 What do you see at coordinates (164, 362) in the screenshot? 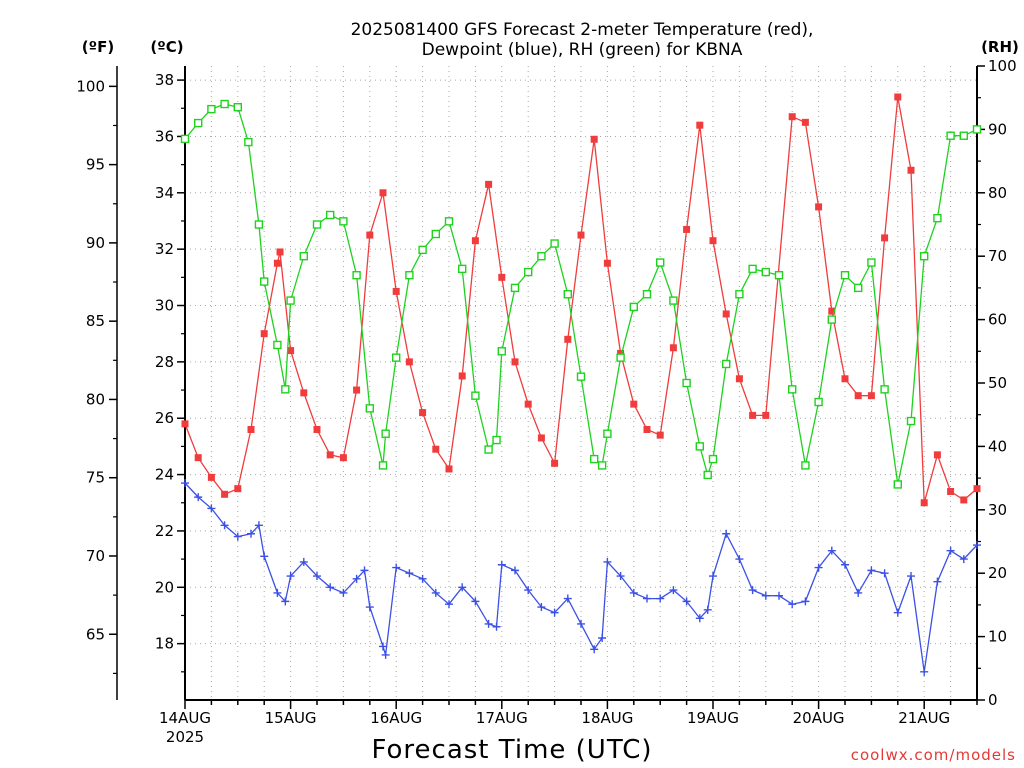
I see `celsius-tick-label: 28` at bounding box center [164, 362].